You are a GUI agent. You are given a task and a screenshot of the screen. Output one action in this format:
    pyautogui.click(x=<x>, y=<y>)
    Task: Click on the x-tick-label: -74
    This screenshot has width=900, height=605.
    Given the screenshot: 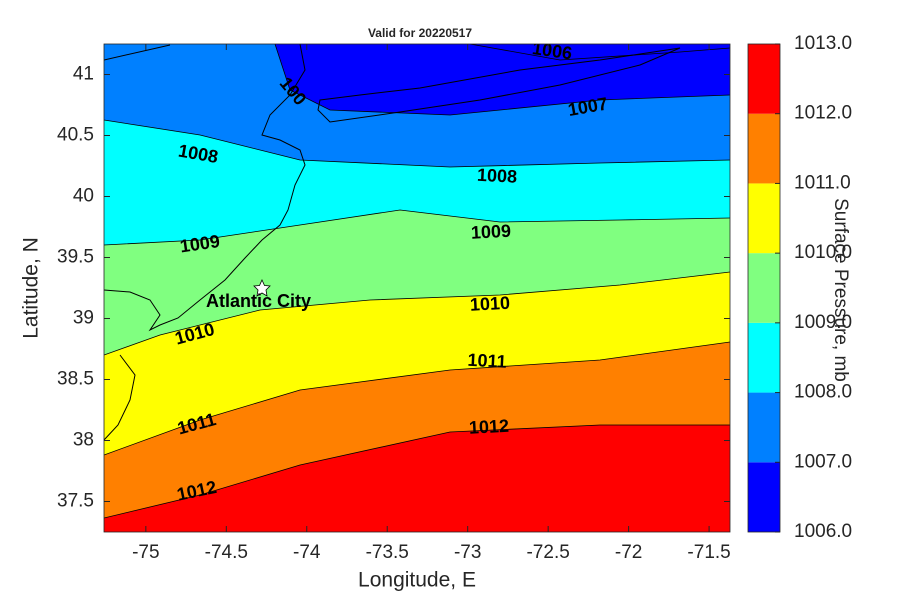 What is the action you would take?
    pyautogui.click(x=307, y=552)
    